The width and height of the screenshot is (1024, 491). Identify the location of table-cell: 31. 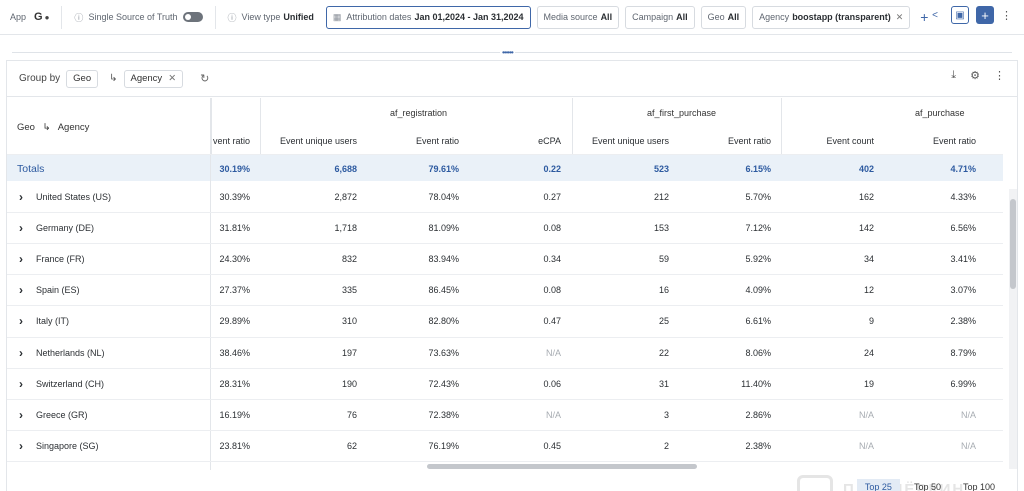
(663, 383).